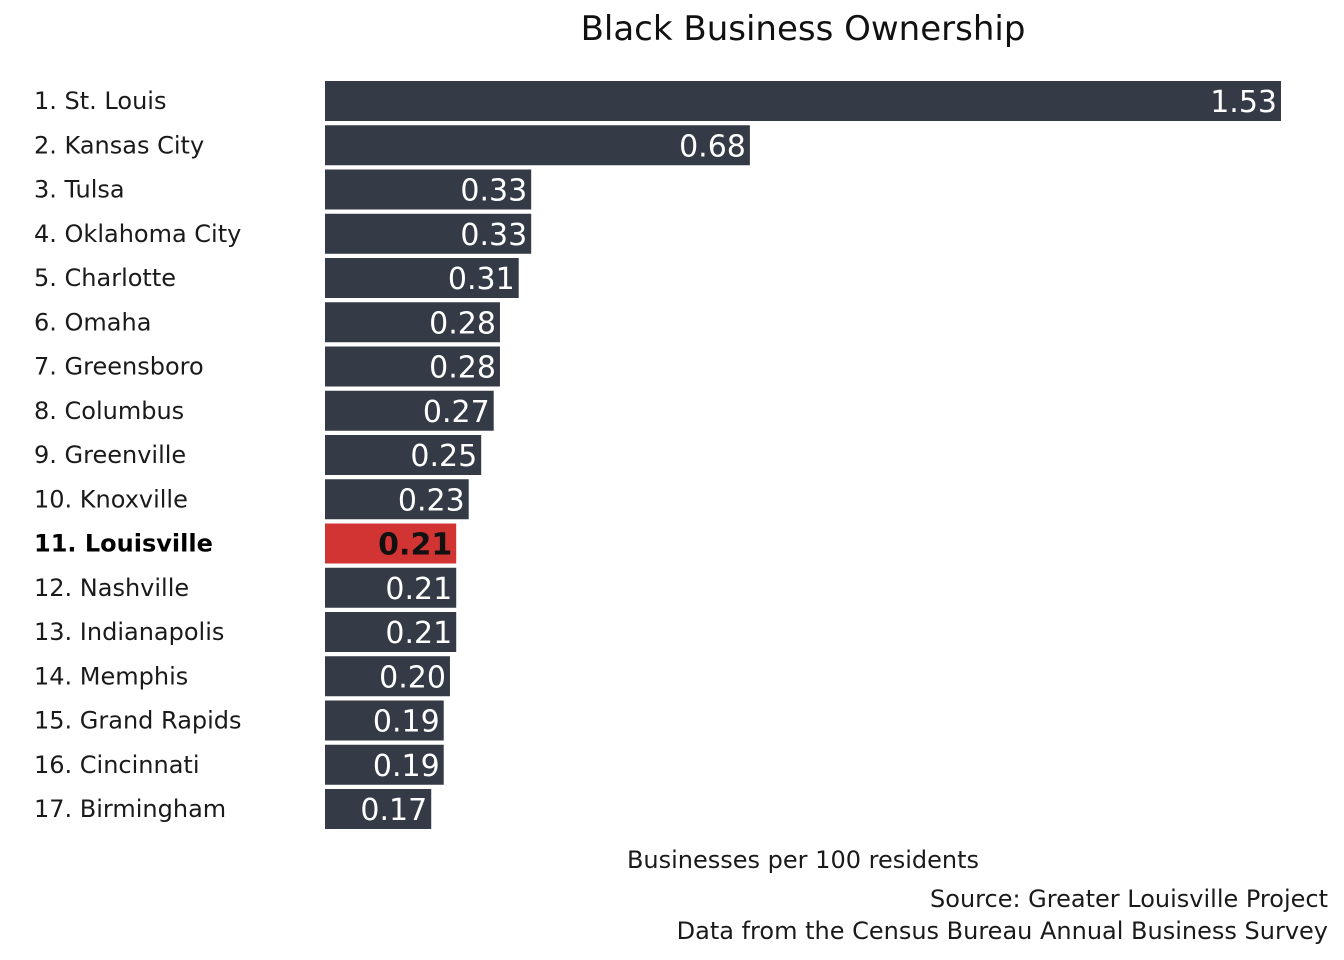  What do you see at coordinates (110, 455) in the screenshot?
I see `category-label: 9. Greenville` at bounding box center [110, 455].